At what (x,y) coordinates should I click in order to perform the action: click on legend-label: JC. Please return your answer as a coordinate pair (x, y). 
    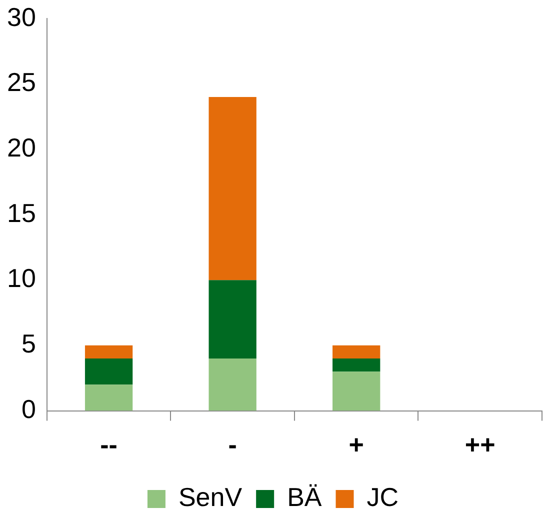
    Looking at the image, I should click on (382, 497).